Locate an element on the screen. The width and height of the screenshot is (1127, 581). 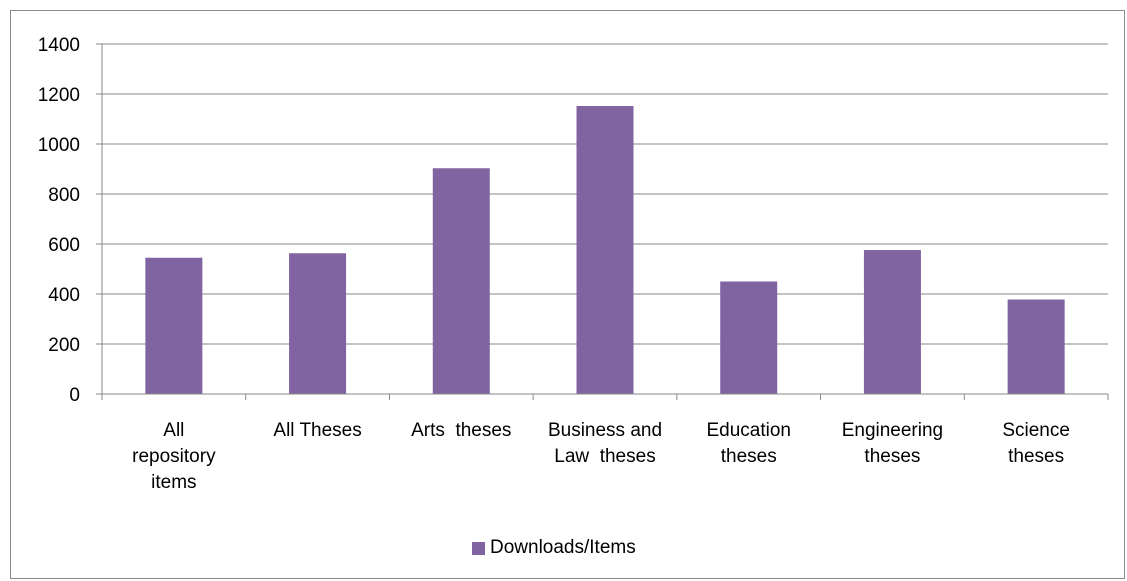
y-tick-label: 0 is located at coordinates (74, 395).